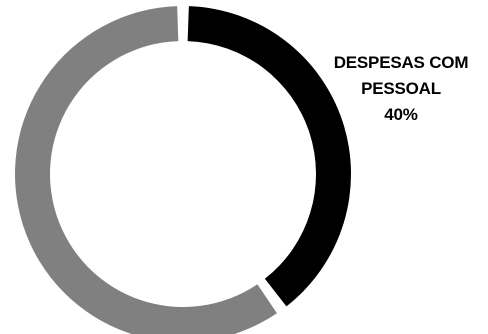 This screenshot has width=488, height=334. I want to click on slice-label-line-1: DESPESAS COM, so click(401, 62).